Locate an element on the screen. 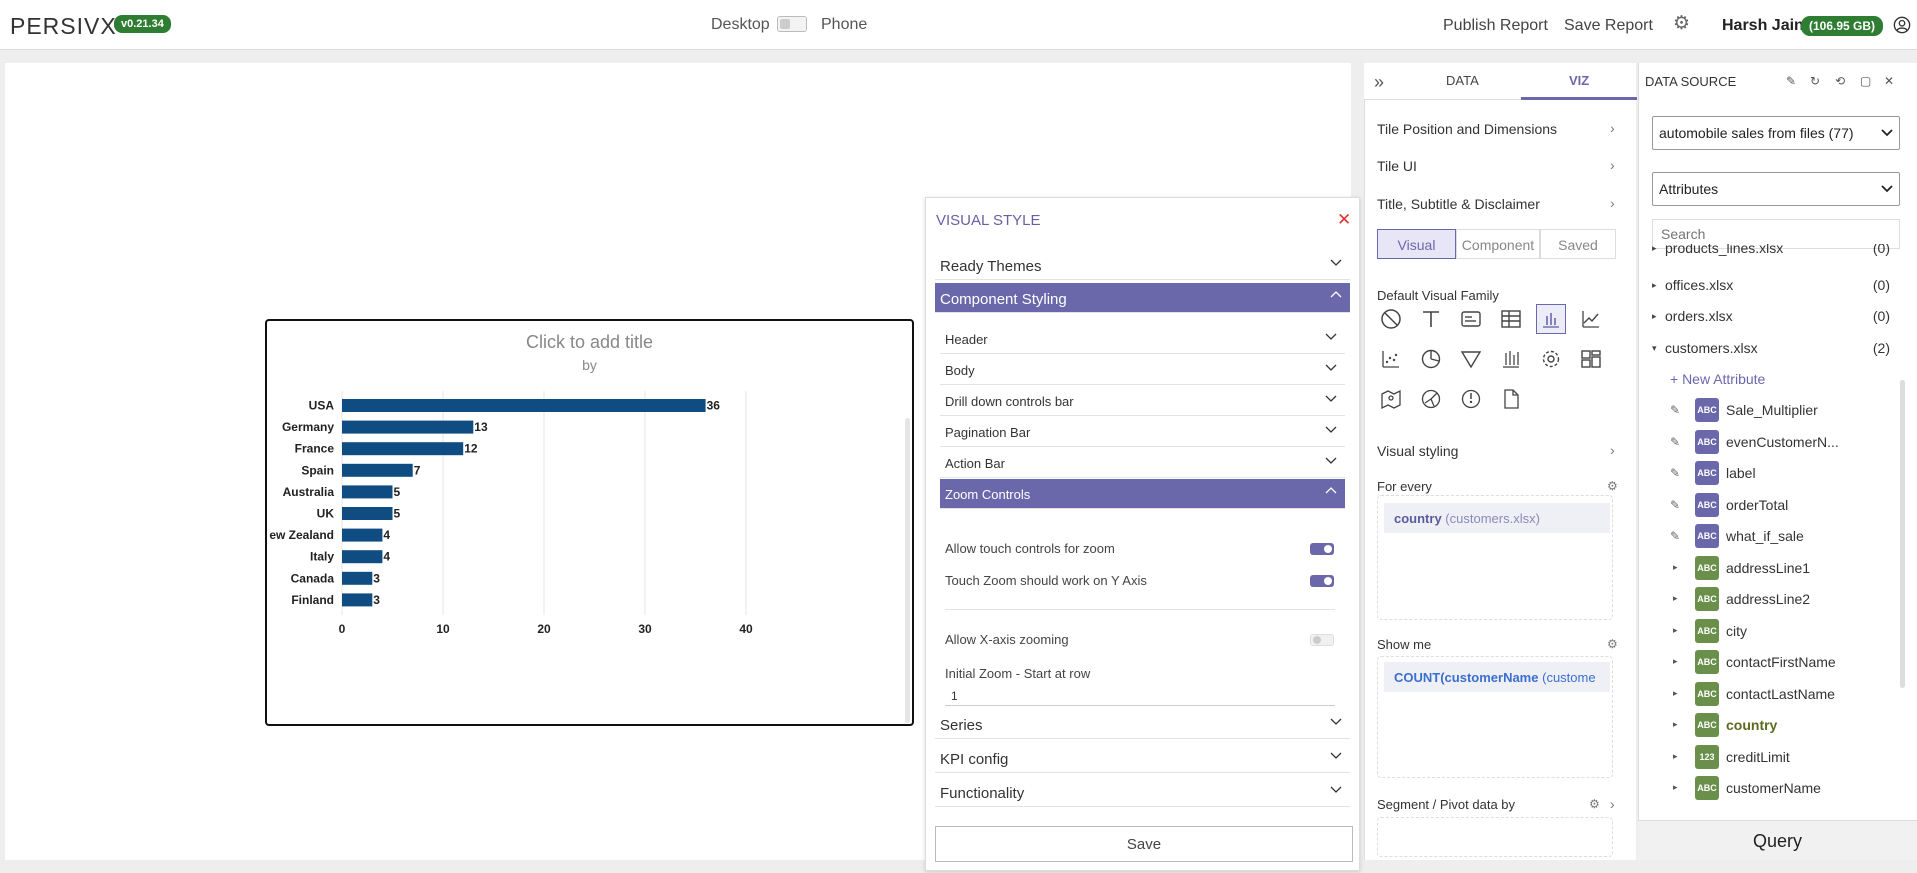  attribute-row: ✎ ABC orderTotal is located at coordinates (1783, 505).